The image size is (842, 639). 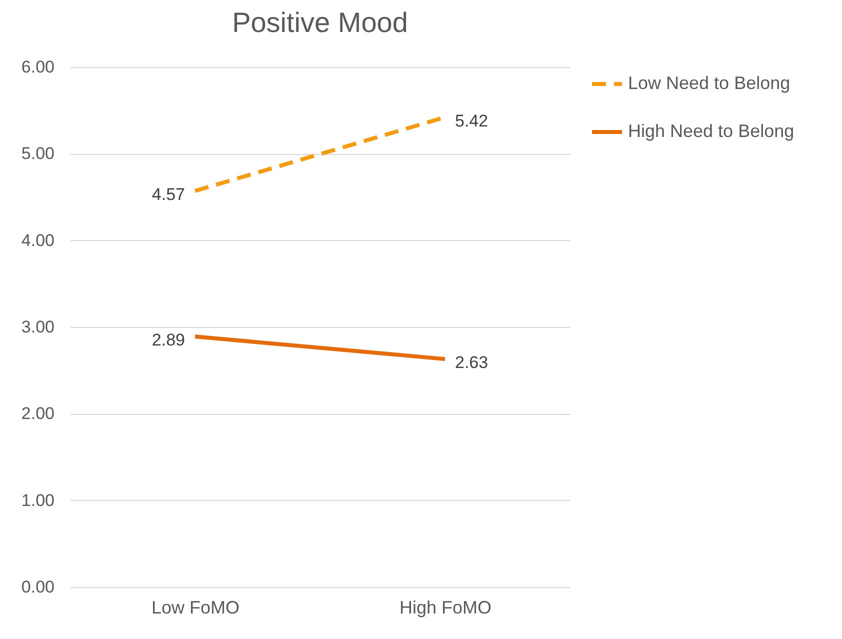 I want to click on data-label: 2.89, so click(x=168, y=340).